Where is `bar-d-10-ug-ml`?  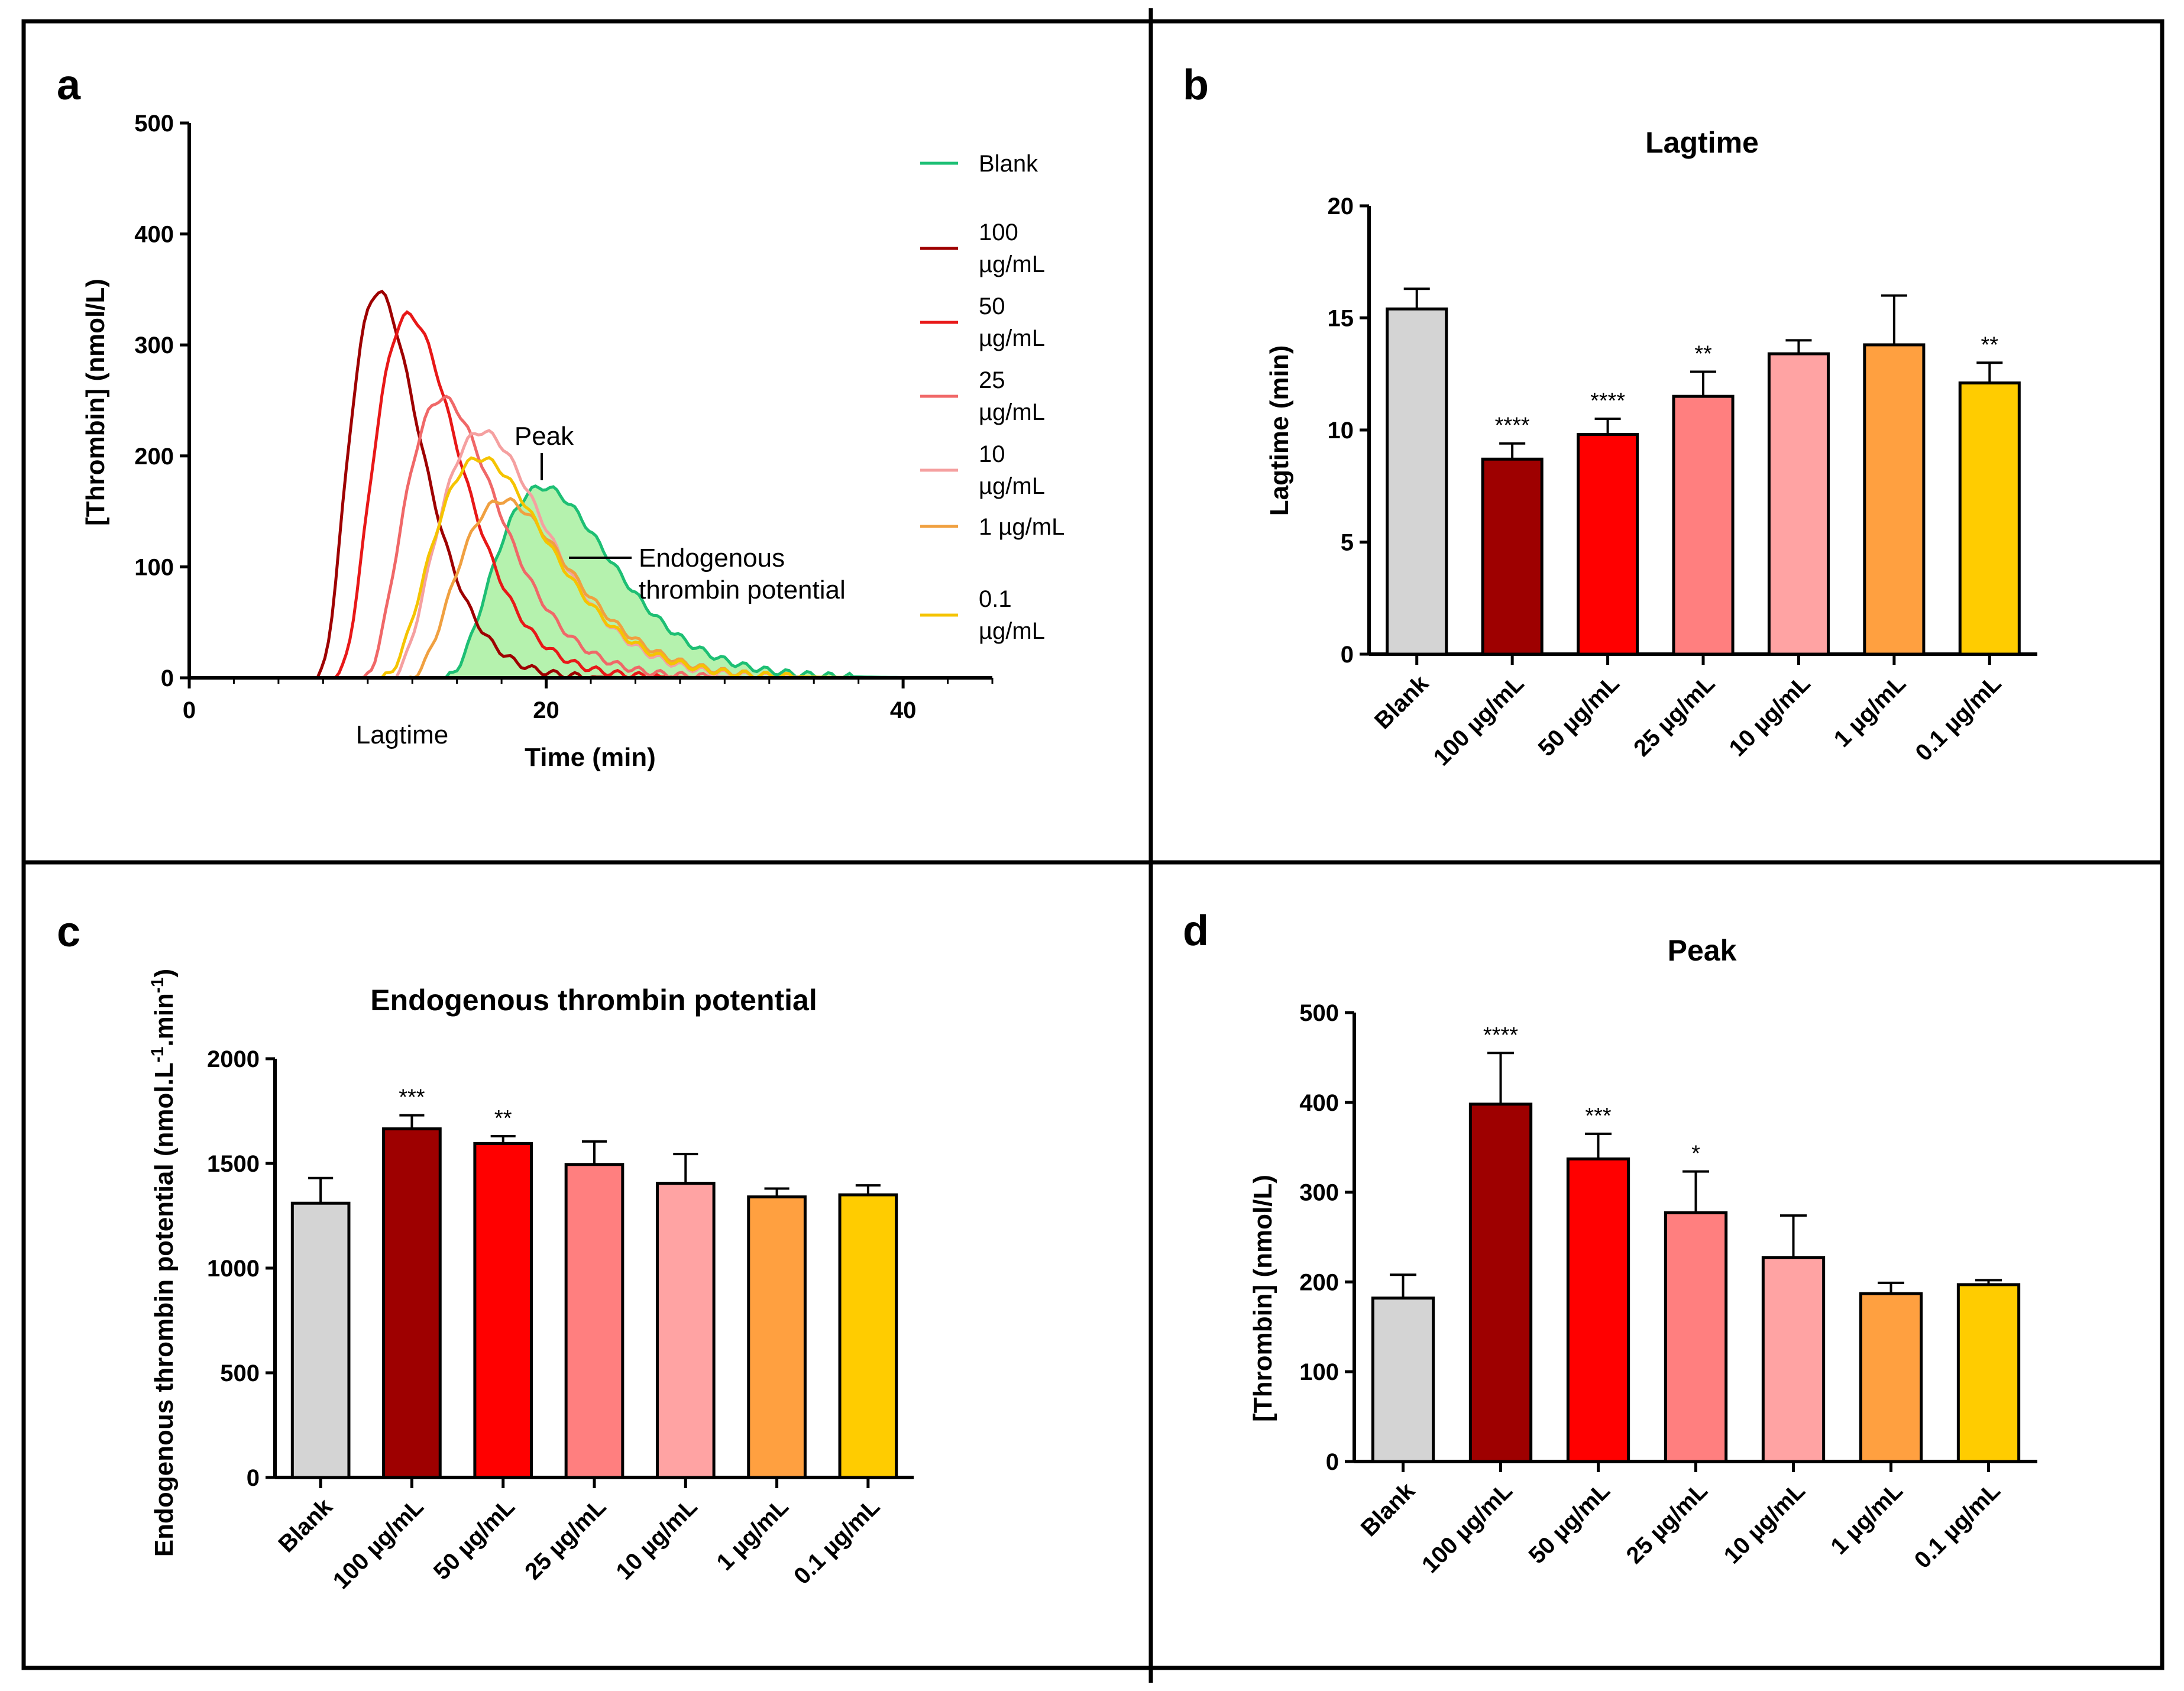
bar-d-10-ug-ml is located at coordinates (1794, 1359).